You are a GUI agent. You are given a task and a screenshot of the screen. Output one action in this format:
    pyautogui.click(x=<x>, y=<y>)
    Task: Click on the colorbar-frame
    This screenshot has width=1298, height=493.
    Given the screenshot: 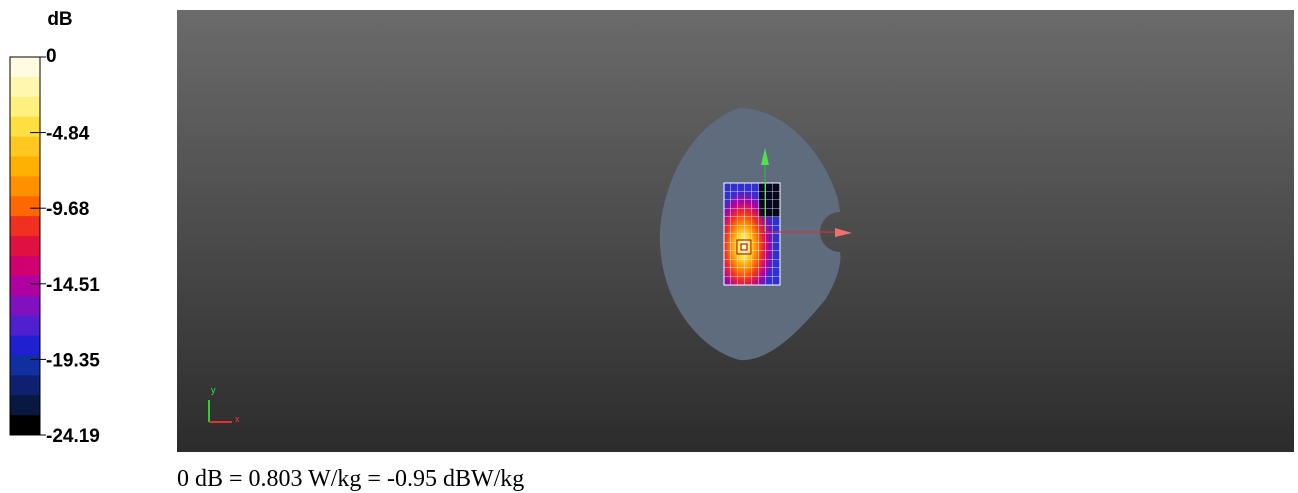 What is the action you would take?
    pyautogui.click(x=25, y=246)
    